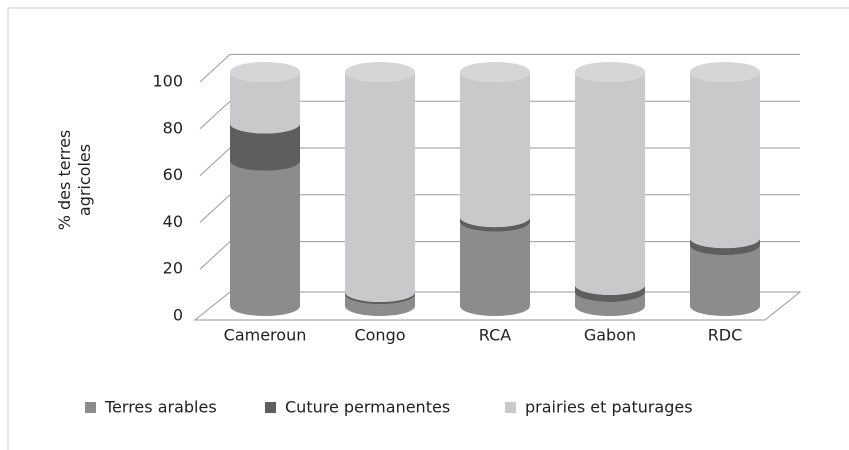 The height and width of the screenshot is (450, 849). What do you see at coordinates (495, 335) in the screenshot?
I see `x-tick-label: RCA` at bounding box center [495, 335].